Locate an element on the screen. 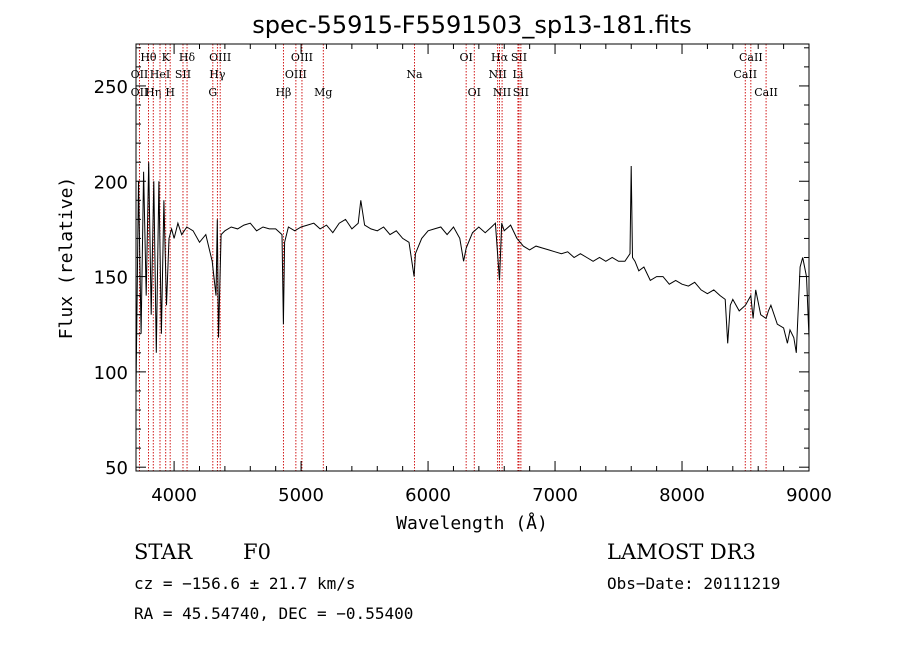 The image size is (900, 649). x-tick-label: 5000 is located at coordinates (301, 495).